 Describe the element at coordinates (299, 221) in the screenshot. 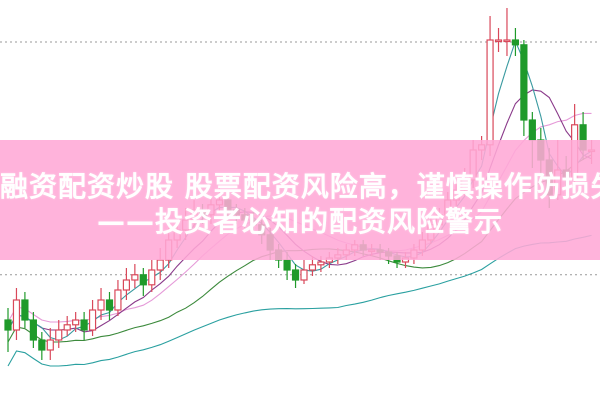

I see `title-line-2: ——投资者必知的配资风险警示` at that location.